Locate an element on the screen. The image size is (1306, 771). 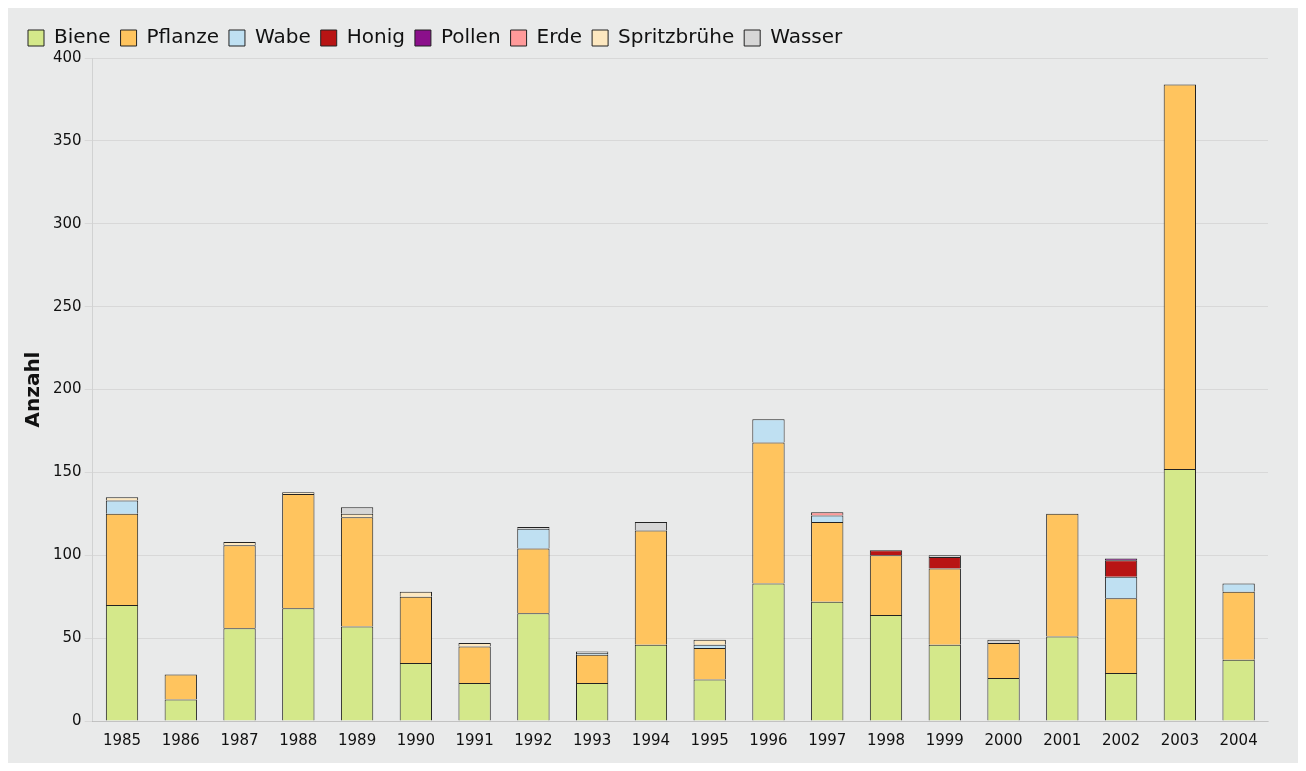
x-tick-label: 1999 is located at coordinates (944, 739).